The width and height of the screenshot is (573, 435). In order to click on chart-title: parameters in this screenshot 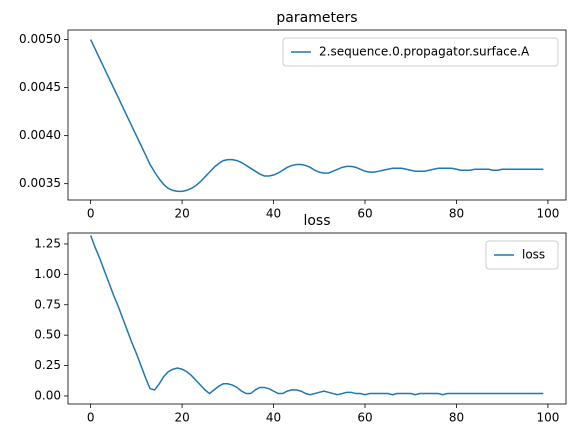, I will do `click(316, 18)`.